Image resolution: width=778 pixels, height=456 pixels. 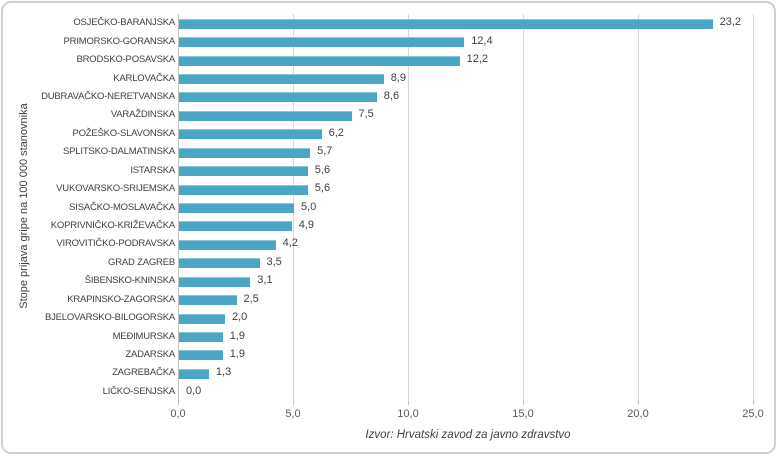 What do you see at coordinates (141, 262) in the screenshot?
I see `category-label: GRAD ZAGREB` at bounding box center [141, 262].